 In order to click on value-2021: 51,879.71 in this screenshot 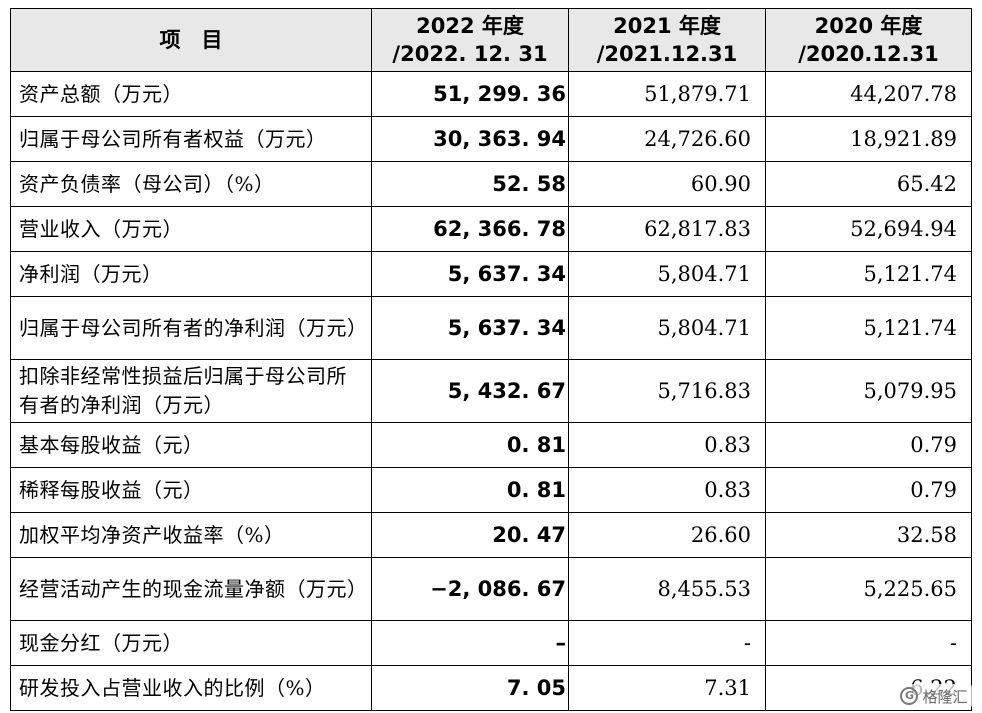, I will do `click(667, 94)`.